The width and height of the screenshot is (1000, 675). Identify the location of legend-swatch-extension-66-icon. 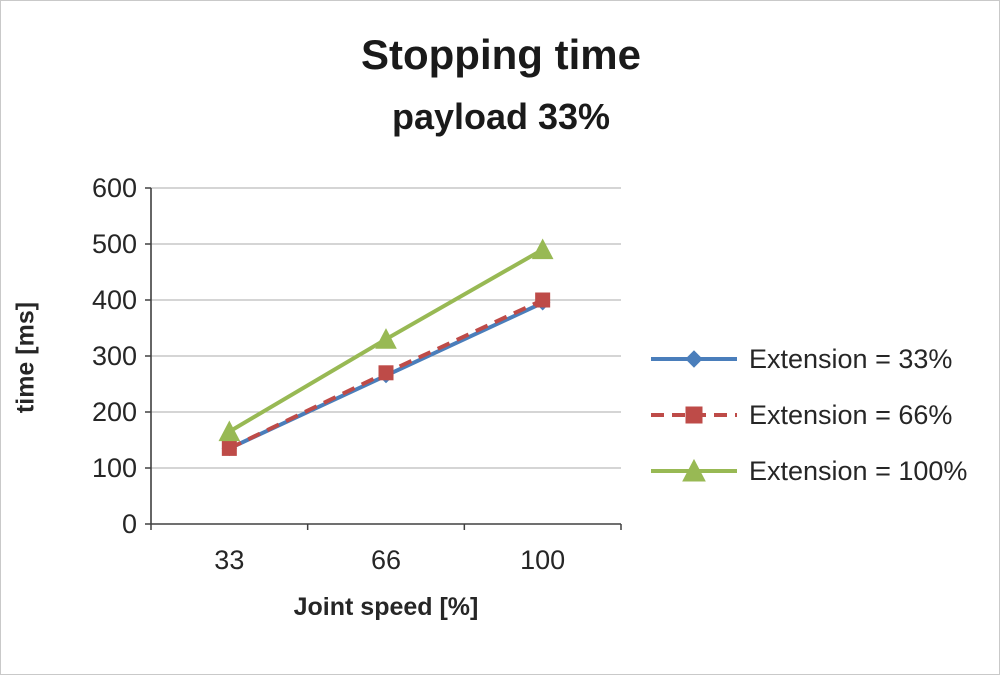
(694, 415).